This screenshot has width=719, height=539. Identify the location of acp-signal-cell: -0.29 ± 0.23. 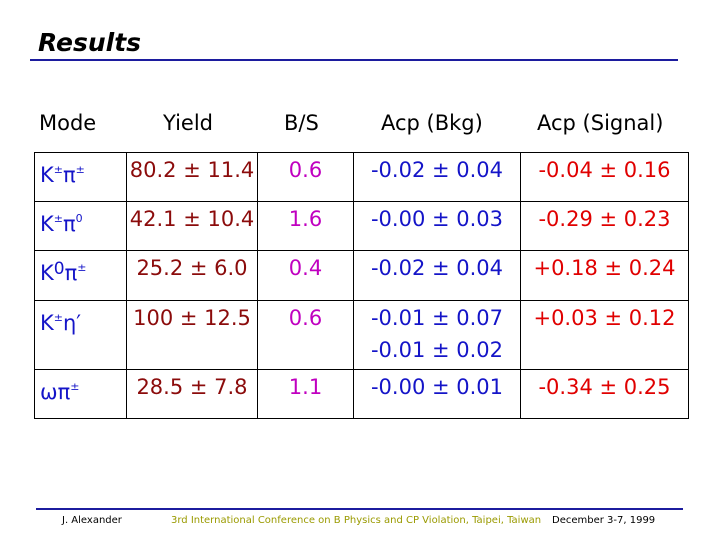
(604, 226).